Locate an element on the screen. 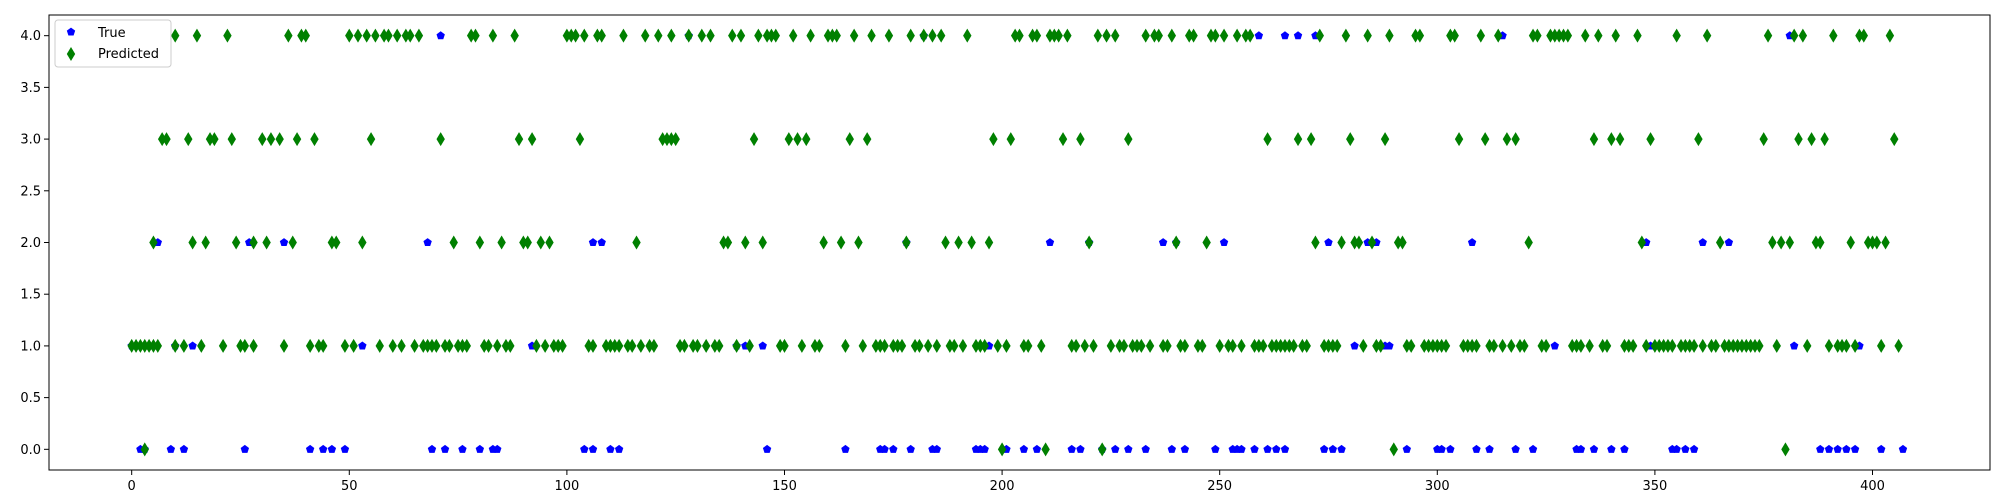  x-tick-label: 0 is located at coordinates (132, 486).